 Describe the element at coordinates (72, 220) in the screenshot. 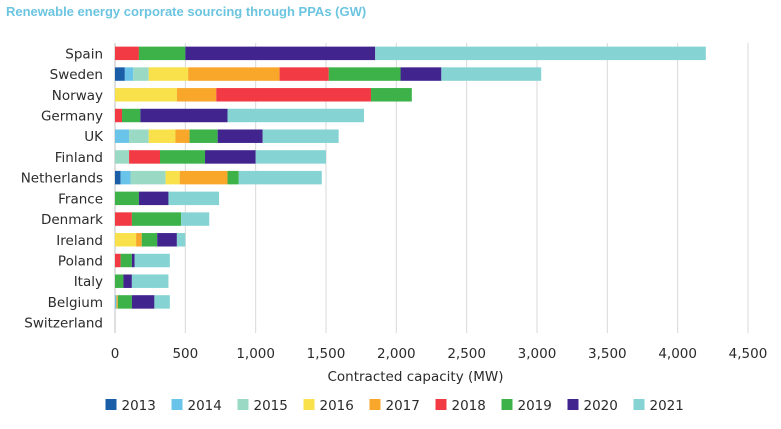

I see `category-label: Denmark` at that location.